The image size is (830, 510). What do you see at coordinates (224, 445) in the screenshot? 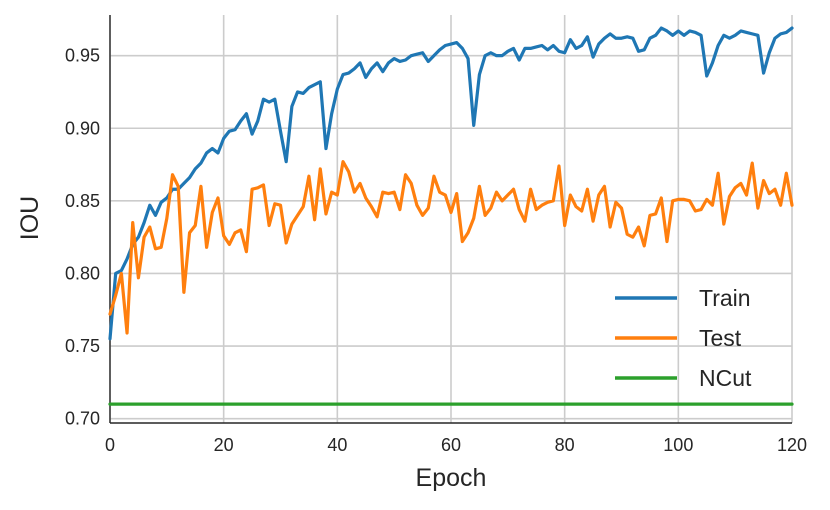
I see `x-tick-label: 20` at bounding box center [224, 445].